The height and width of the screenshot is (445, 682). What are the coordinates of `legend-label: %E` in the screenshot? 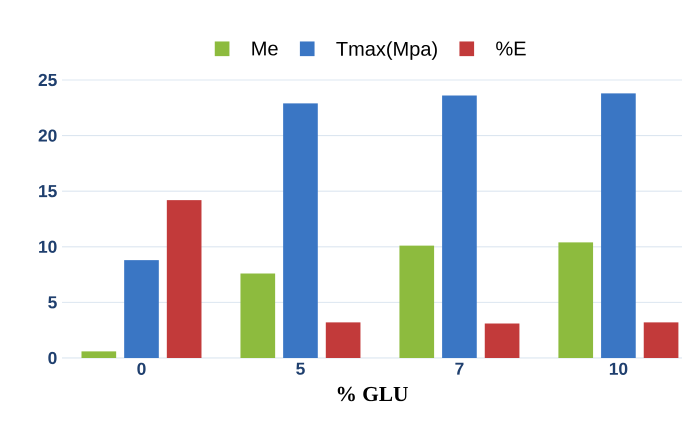 It's located at (511, 49).